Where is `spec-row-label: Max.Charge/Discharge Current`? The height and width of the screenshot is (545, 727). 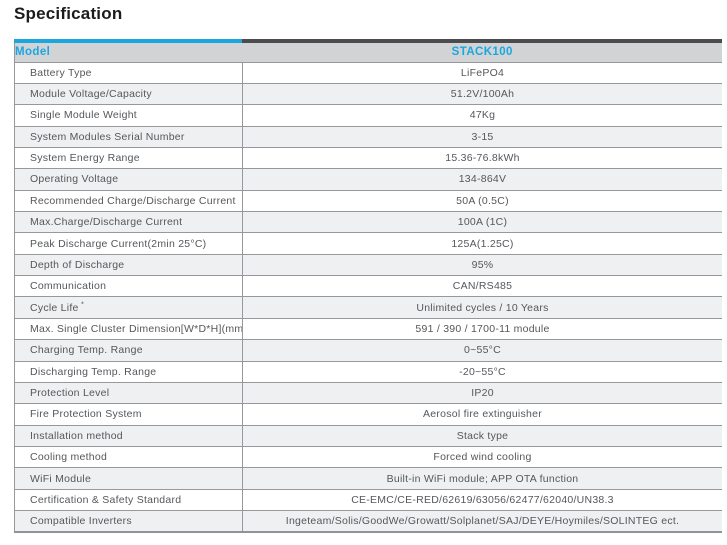
spec-row-label: Max.Charge/Discharge Current is located at coordinates (128, 222).